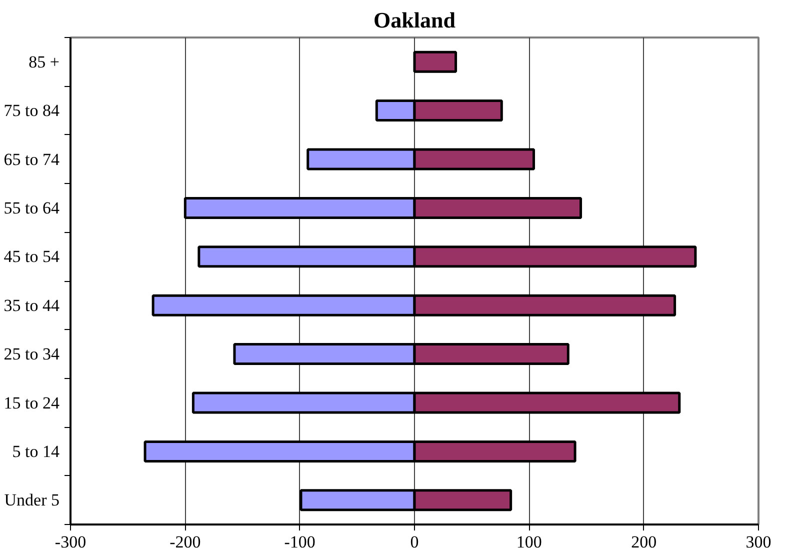 The height and width of the screenshot is (550, 788). What do you see at coordinates (529, 541) in the screenshot?
I see `x-tick-label: 100` at bounding box center [529, 541].